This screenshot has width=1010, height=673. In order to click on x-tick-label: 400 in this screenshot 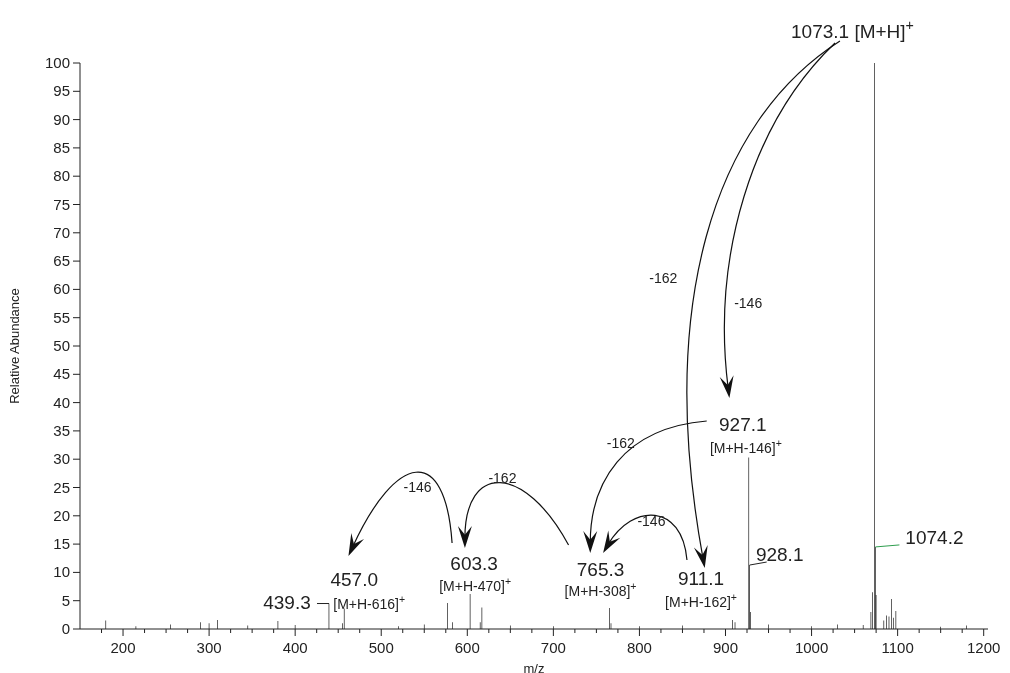, I will do `click(295, 647)`.